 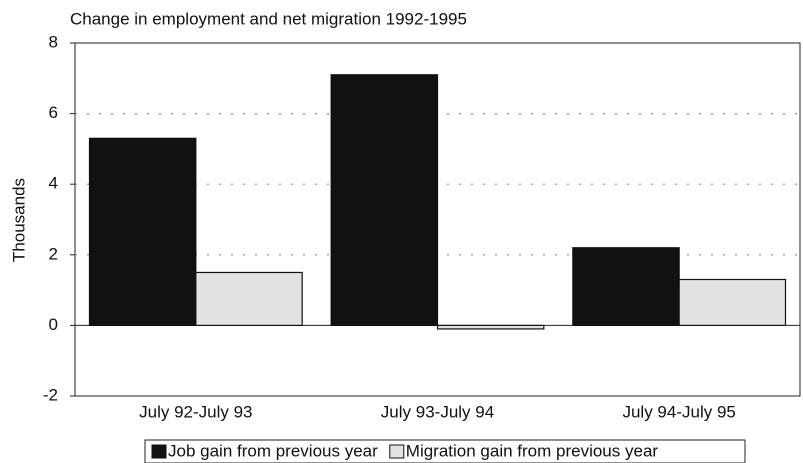 What do you see at coordinates (678, 411) in the screenshot?
I see `x-tick-label: July 94-July 95` at bounding box center [678, 411].